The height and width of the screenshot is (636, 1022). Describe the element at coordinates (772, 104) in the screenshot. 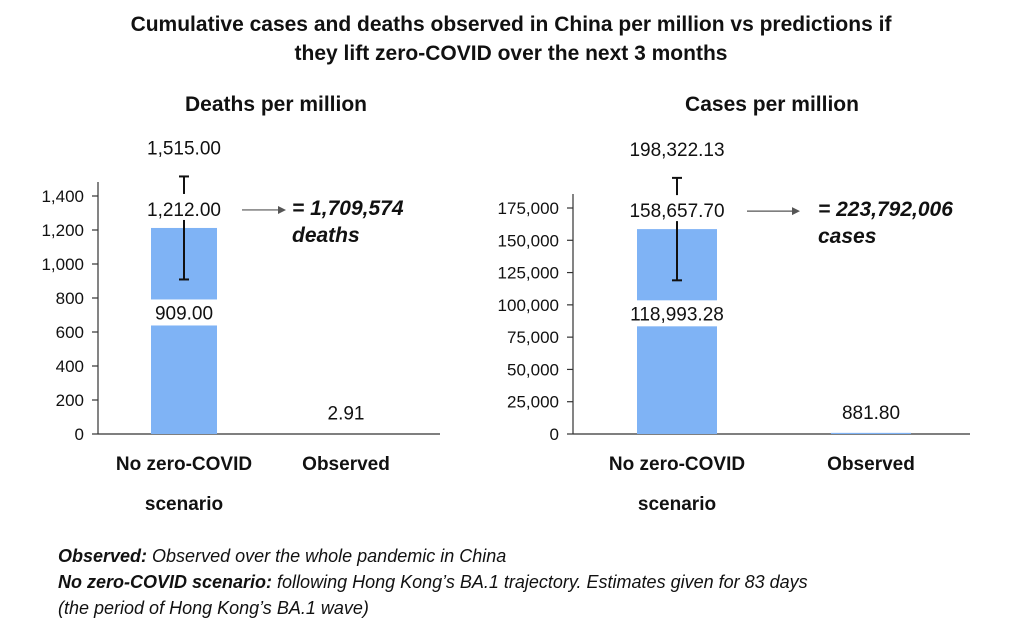

I see `cases-chart-title: Cases per million` at that location.